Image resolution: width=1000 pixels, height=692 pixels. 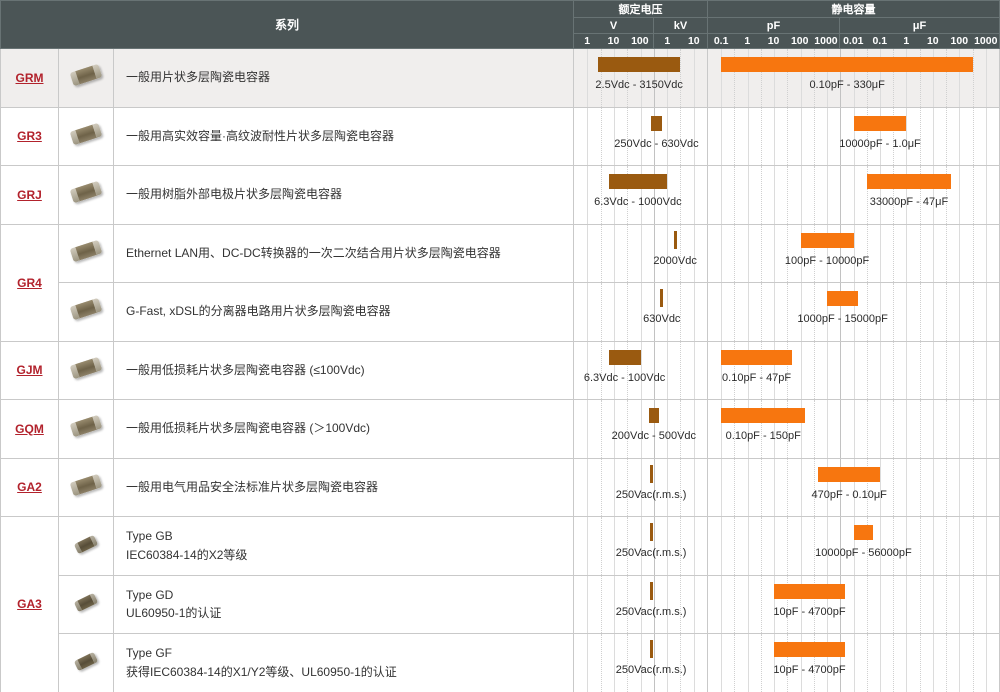 I want to click on series-cell: GR4, so click(x=29, y=282).